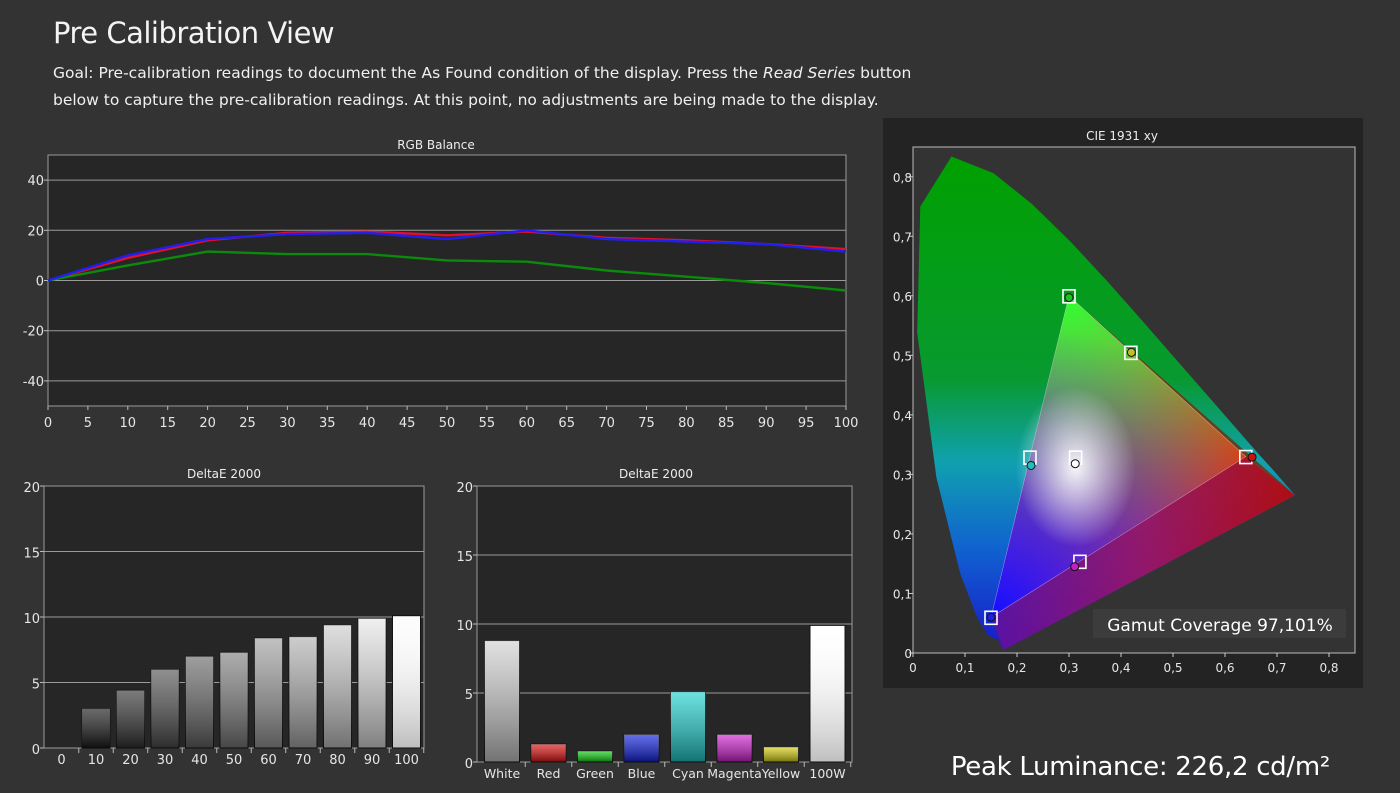 This screenshot has height=793, width=1400. What do you see at coordinates (35, 231) in the screenshot?
I see `rgb-balance-y-tick-label: 20` at bounding box center [35, 231].